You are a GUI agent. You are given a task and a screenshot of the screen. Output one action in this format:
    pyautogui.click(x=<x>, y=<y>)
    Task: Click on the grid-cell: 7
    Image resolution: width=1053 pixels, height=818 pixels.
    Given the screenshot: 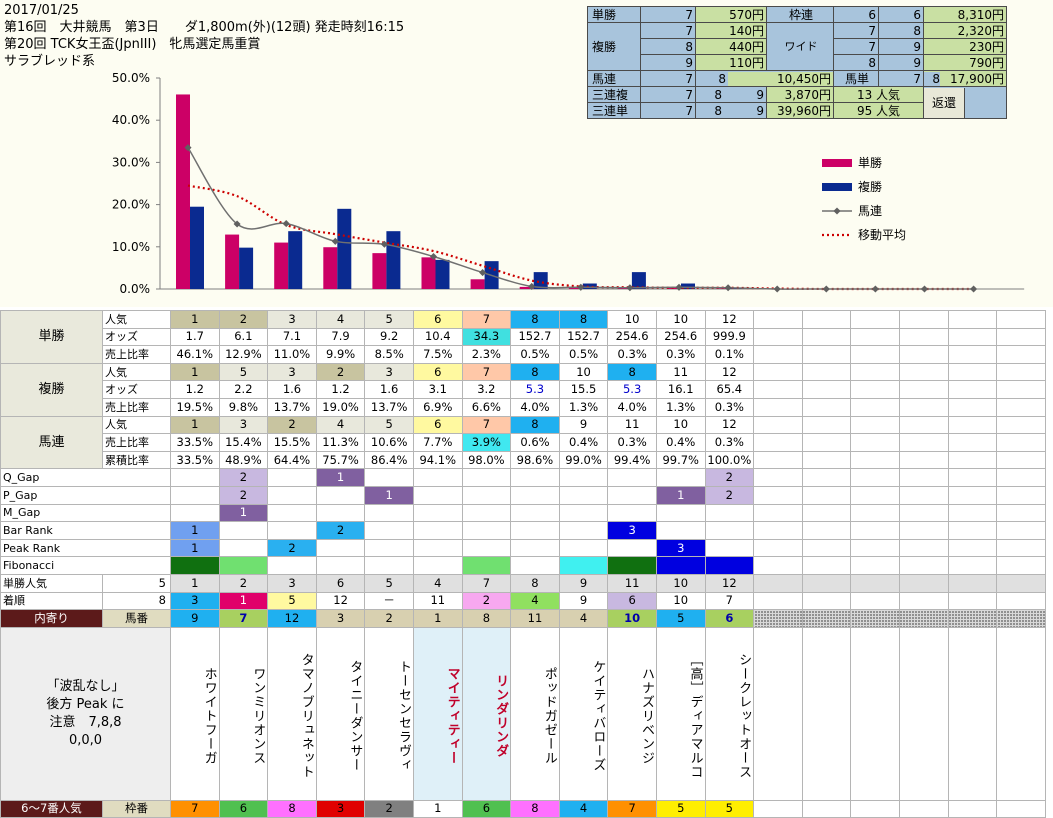 What is the action you would take?
    pyautogui.click(x=486, y=372)
    